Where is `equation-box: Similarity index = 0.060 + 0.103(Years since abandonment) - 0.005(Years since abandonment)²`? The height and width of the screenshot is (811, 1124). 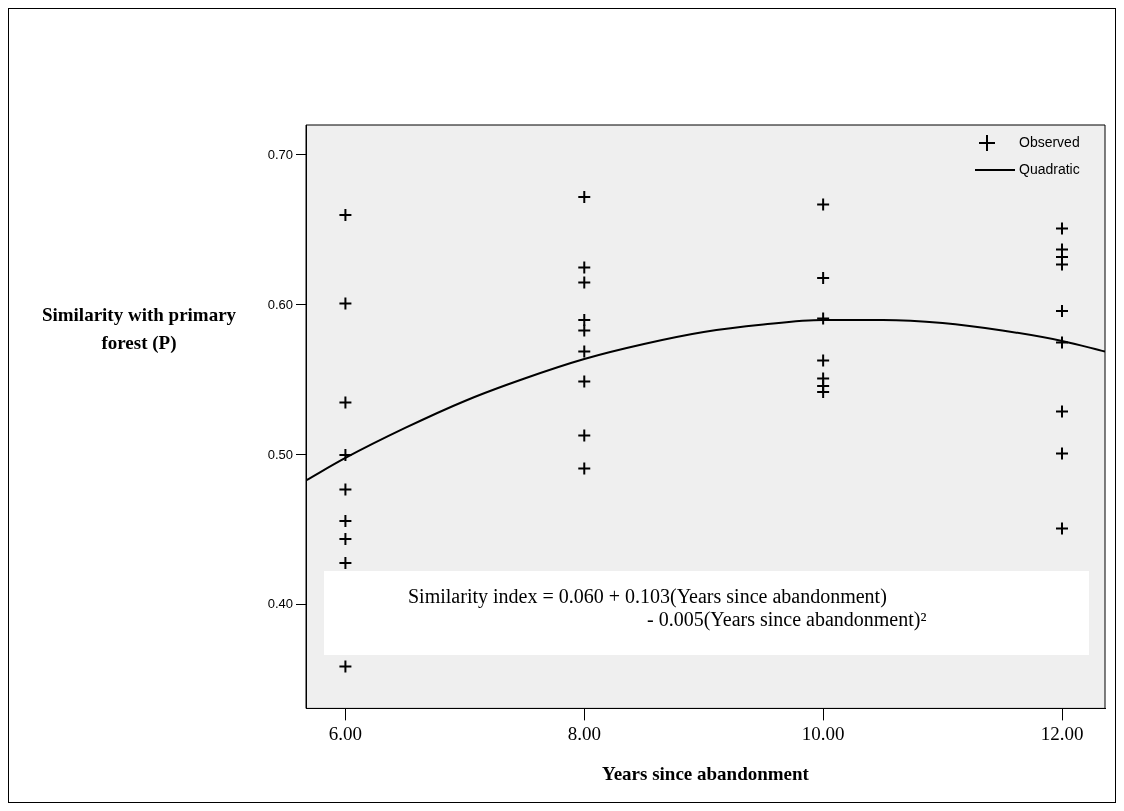
equation-box: Similarity index = 0.060 + 0.103(Years since abandonment) - 0.005(Years since abandonment)² is located at coordinates (706, 613).